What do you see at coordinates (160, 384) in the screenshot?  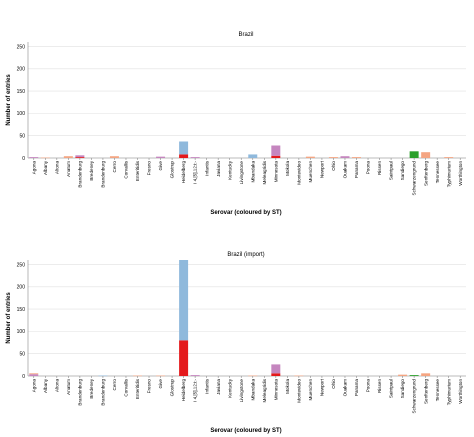 I see `x-tick-label: Give` at bounding box center [160, 384].